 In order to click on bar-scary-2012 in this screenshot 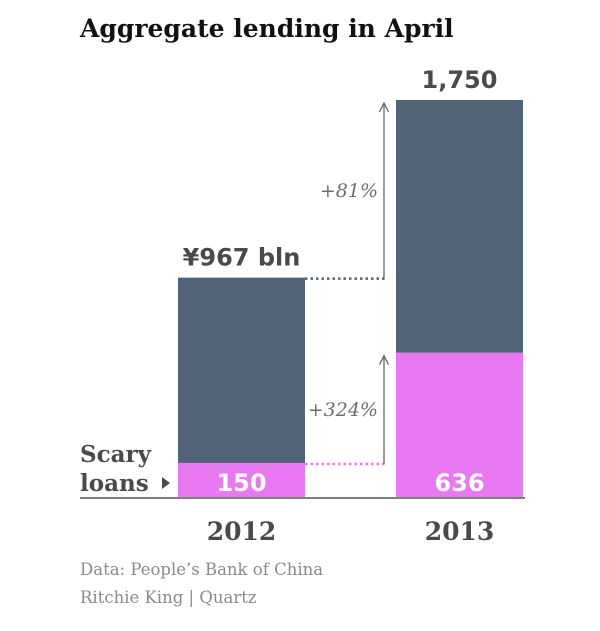, I will do `click(241, 479)`.